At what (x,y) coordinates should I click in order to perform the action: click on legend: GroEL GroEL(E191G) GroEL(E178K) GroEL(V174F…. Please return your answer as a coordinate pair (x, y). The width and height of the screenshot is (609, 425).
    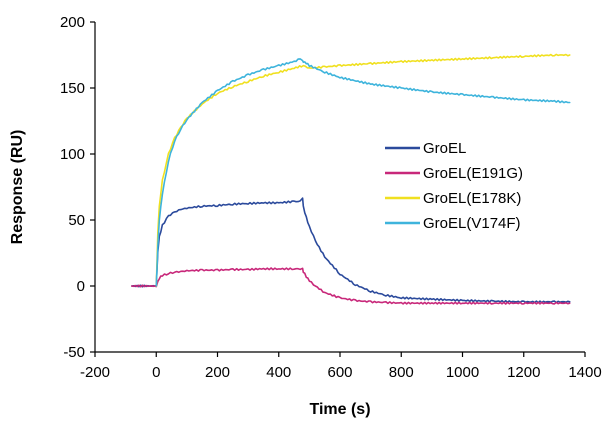
    Looking at the image, I should click on (454, 186).